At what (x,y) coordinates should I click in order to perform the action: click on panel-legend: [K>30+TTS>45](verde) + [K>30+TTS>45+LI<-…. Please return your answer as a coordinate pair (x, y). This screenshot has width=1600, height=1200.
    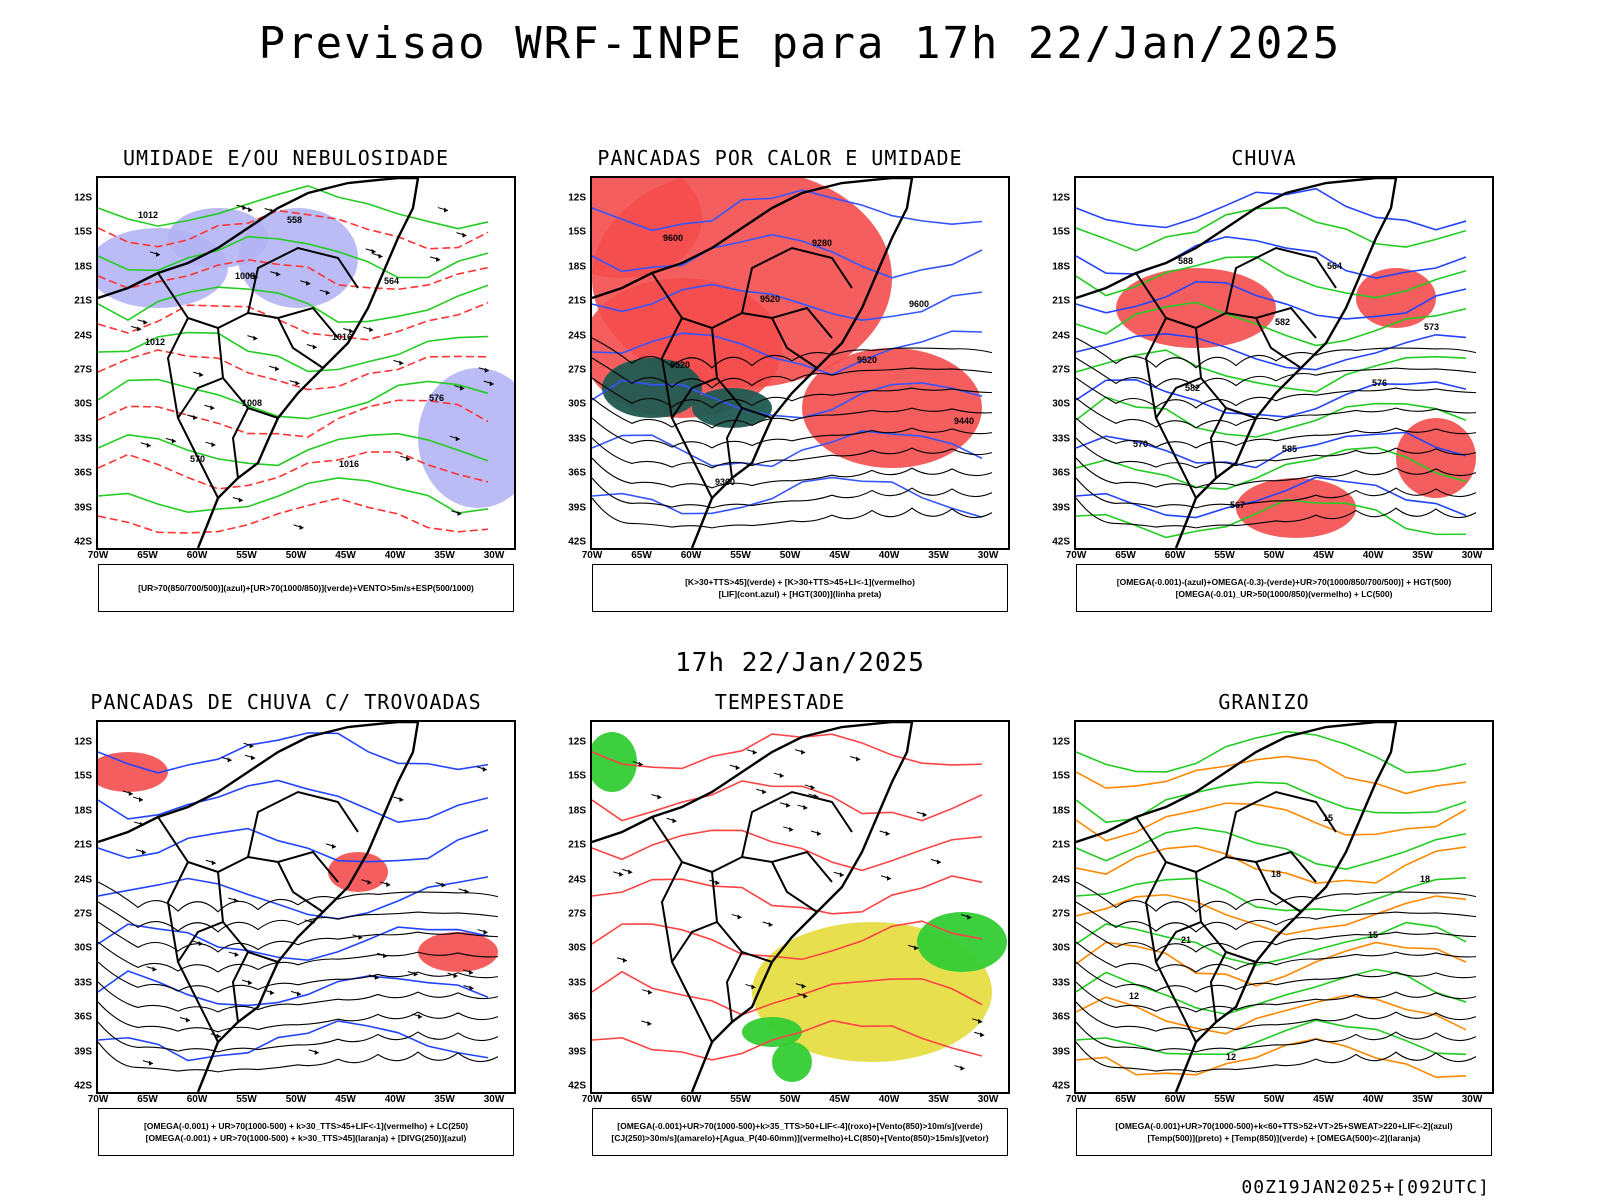
    Looking at the image, I should click on (800, 588).